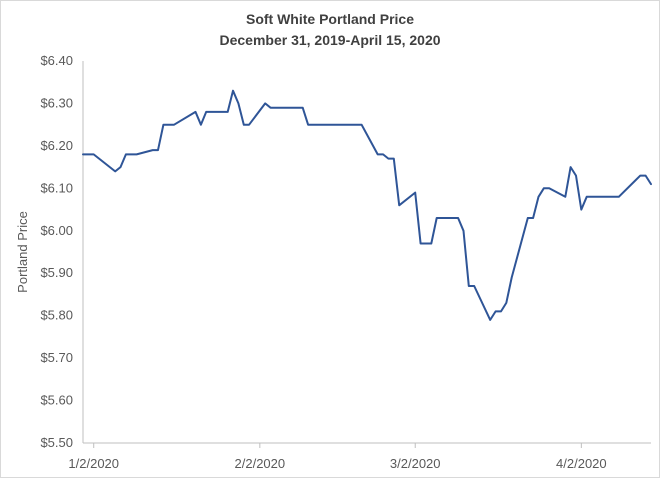 The image size is (660, 478). What do you see at coordinates (22, 252) in the screenshot?
I see `y-axis-title: Portland Price` at bounding box center [22, 252].